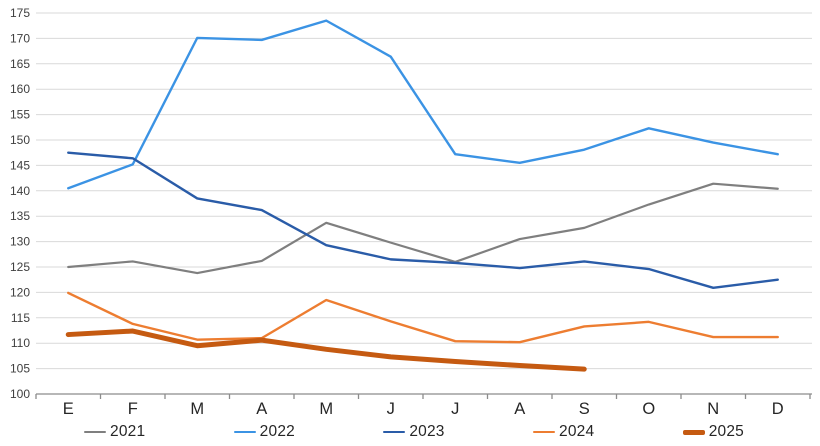 The width and height of the screenshot is (820, 446). I want to click on y-axis-tick-label: 130, so click(20, 242).